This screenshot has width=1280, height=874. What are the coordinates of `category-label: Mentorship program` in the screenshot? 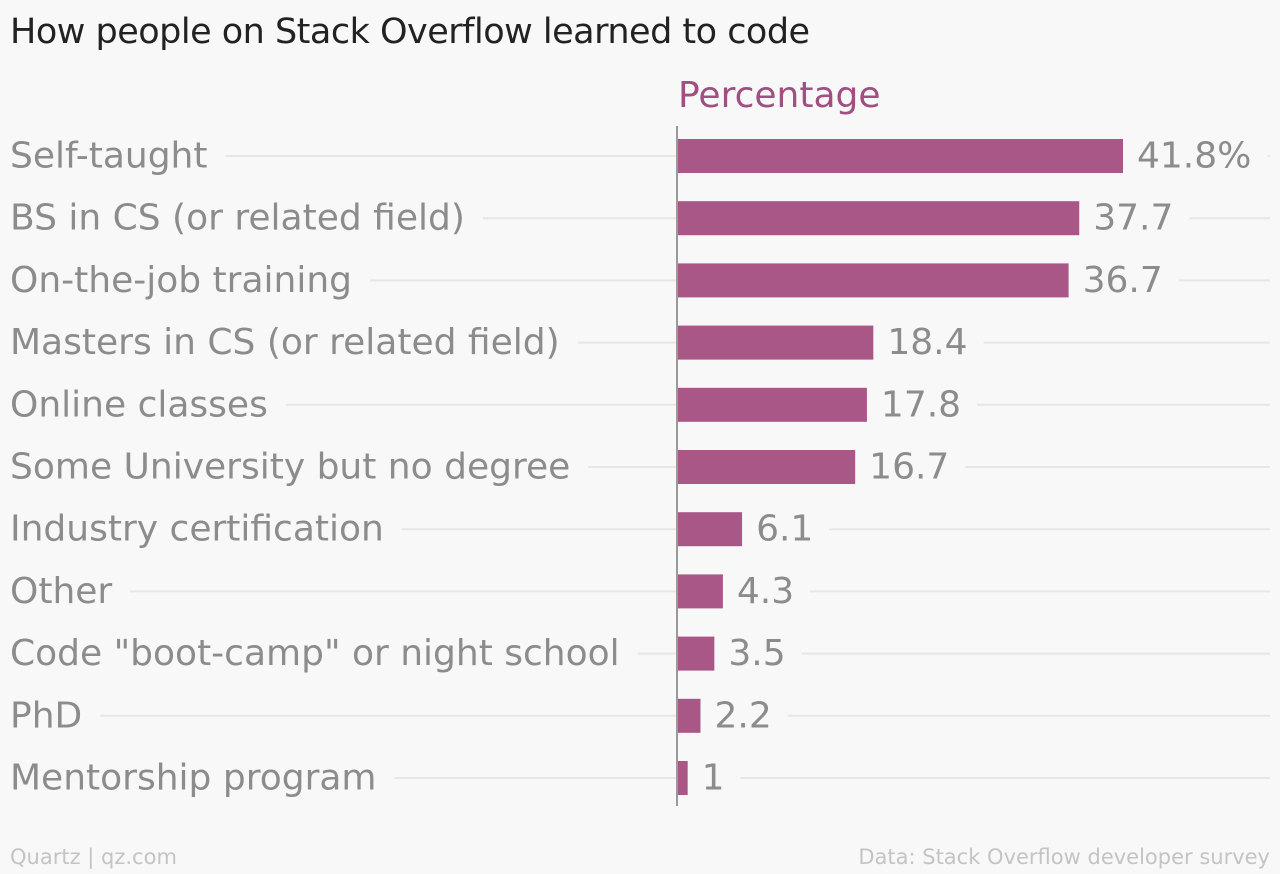 It's located at (193, 778).